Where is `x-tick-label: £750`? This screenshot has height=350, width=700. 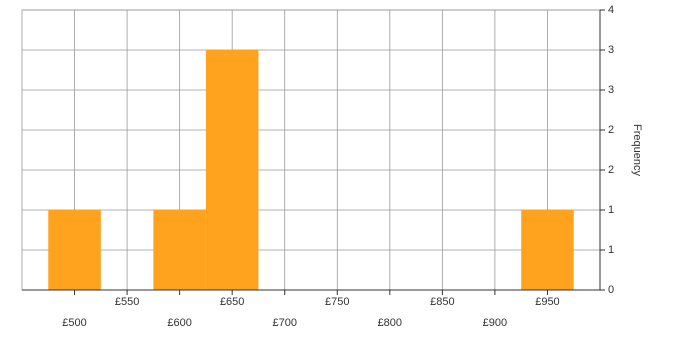 x-tick-label: £750 is located at coordinates (337, 302).